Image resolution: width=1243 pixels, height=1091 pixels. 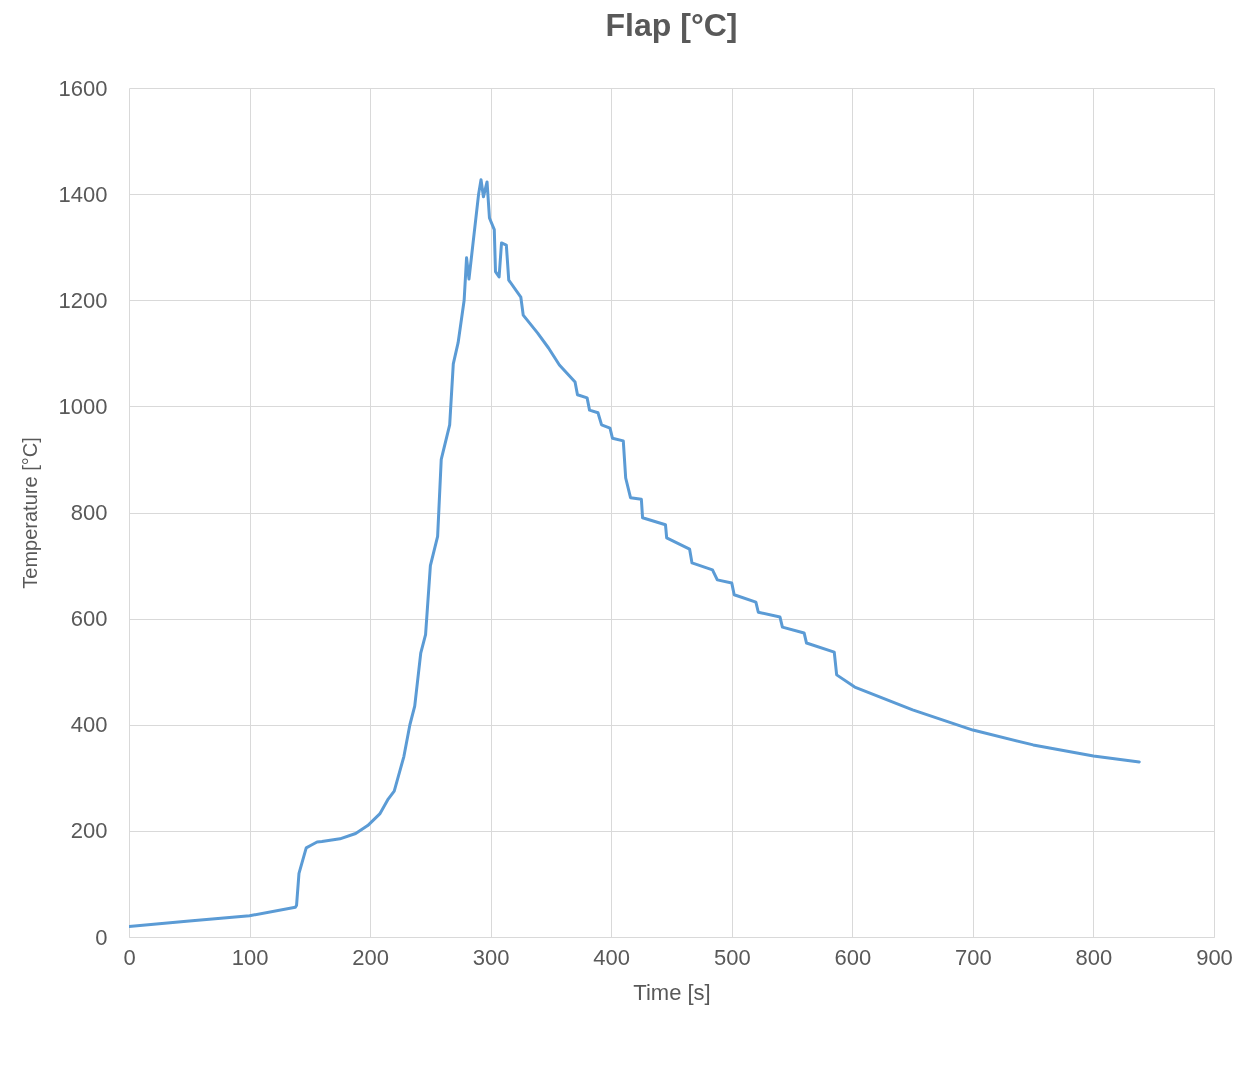 What do you see at coordinates (101, 937) in the screenshot?
I see `y-tick-label: 0` at bounding box center [101, 937].